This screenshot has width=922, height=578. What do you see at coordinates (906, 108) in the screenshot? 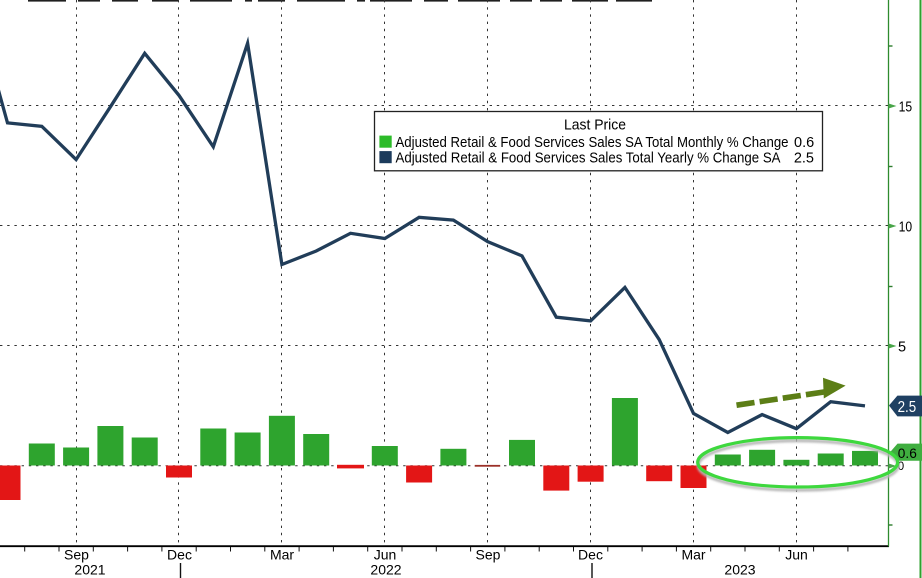
I see `svg-text: 15` at bounding box center [906, 108].